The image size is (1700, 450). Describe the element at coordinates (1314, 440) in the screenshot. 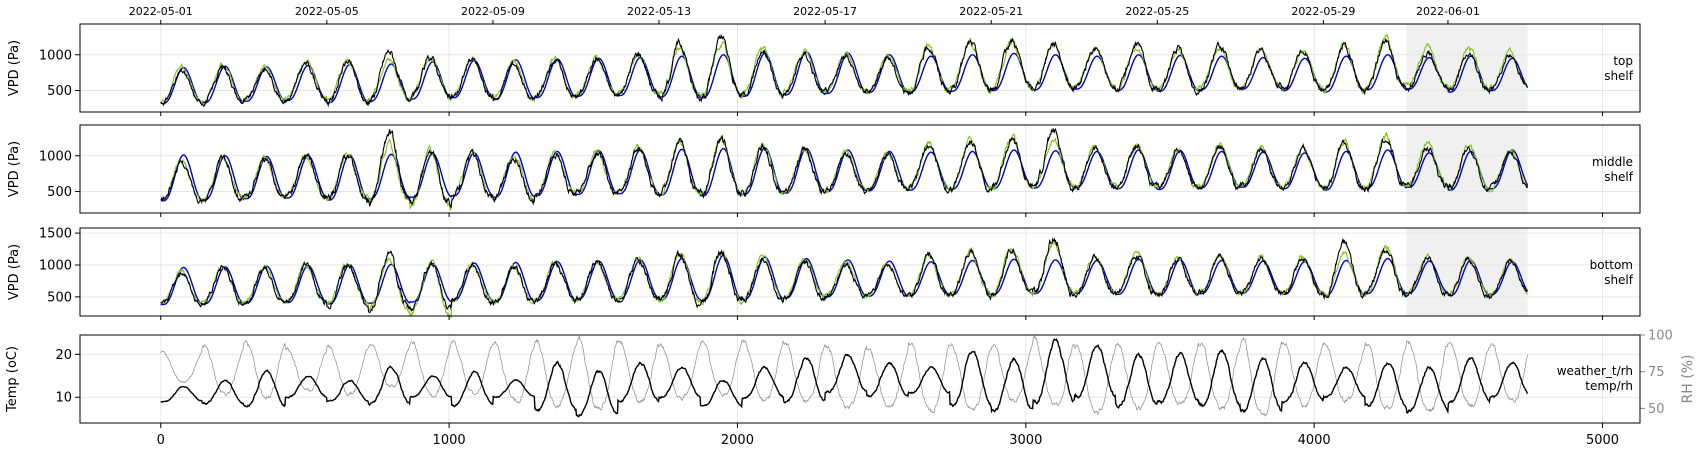

I see `x-tick-label: 4000` at that location.